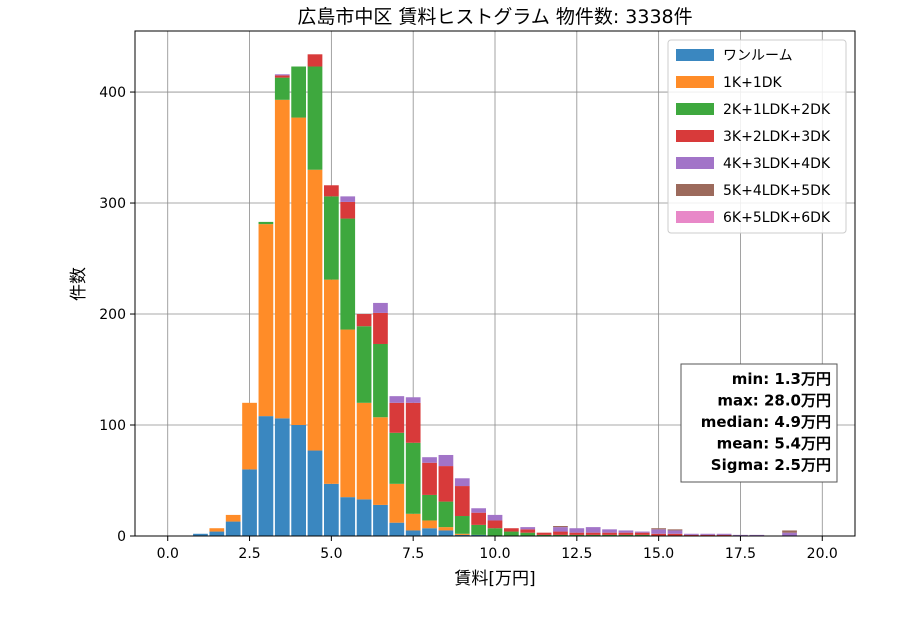  Describe the element at coordinates (249, 554) in the screenshot. I see `x-tick-label: 2.5` at that location.